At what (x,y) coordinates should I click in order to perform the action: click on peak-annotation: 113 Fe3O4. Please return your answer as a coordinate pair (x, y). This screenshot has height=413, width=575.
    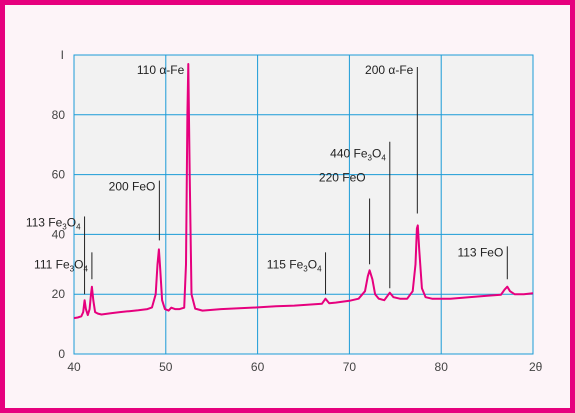
    Looking at the image, I should click on (56, 255).